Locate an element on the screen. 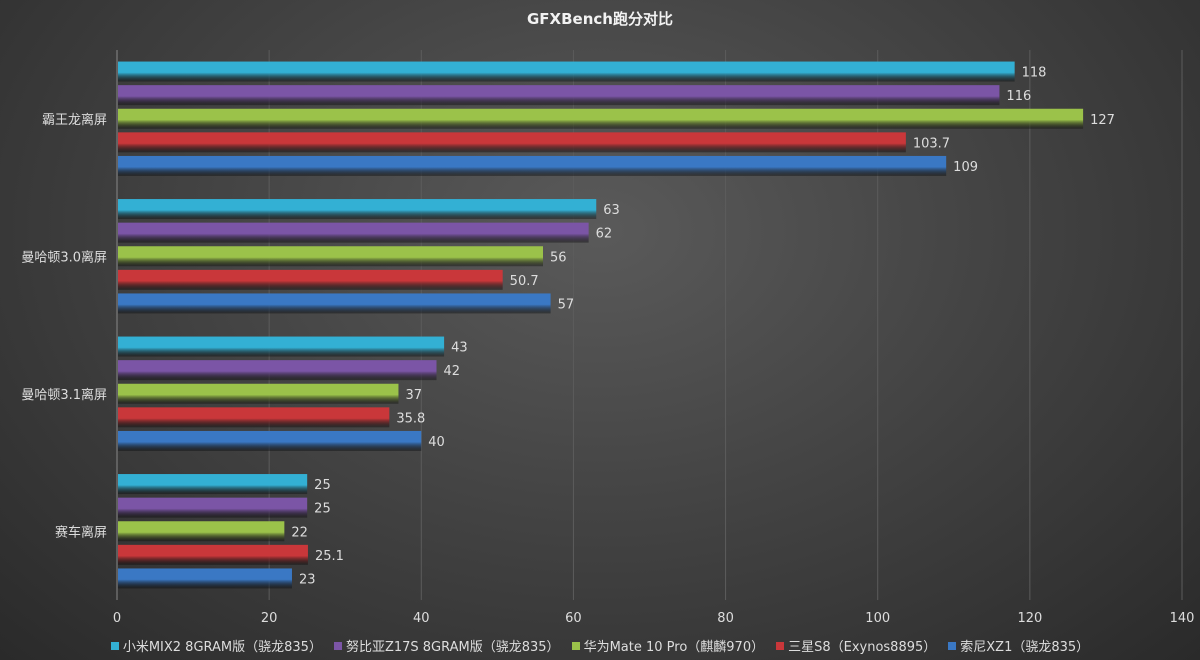 This screenshot has width=1200, height=660. legend-label: 索尼XZ1（骁龙835） is located at coordinates (1025, 647).